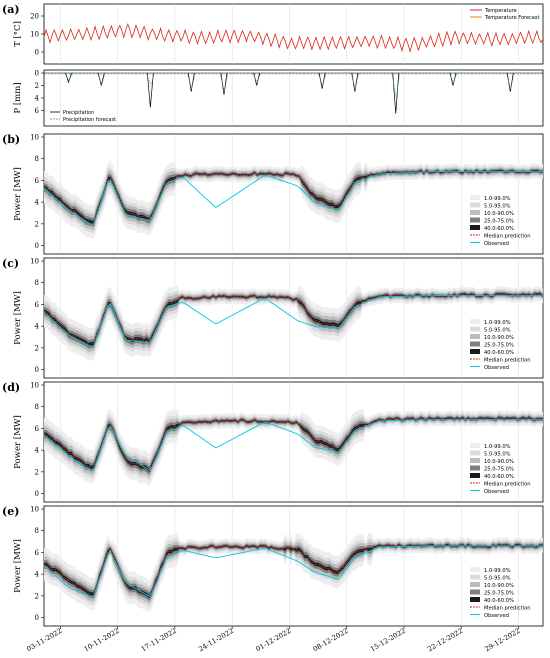 The width and height of the screenshot is (550, 658). I want to click on legend-label: 5.0-95.0%, so click(497, 455).